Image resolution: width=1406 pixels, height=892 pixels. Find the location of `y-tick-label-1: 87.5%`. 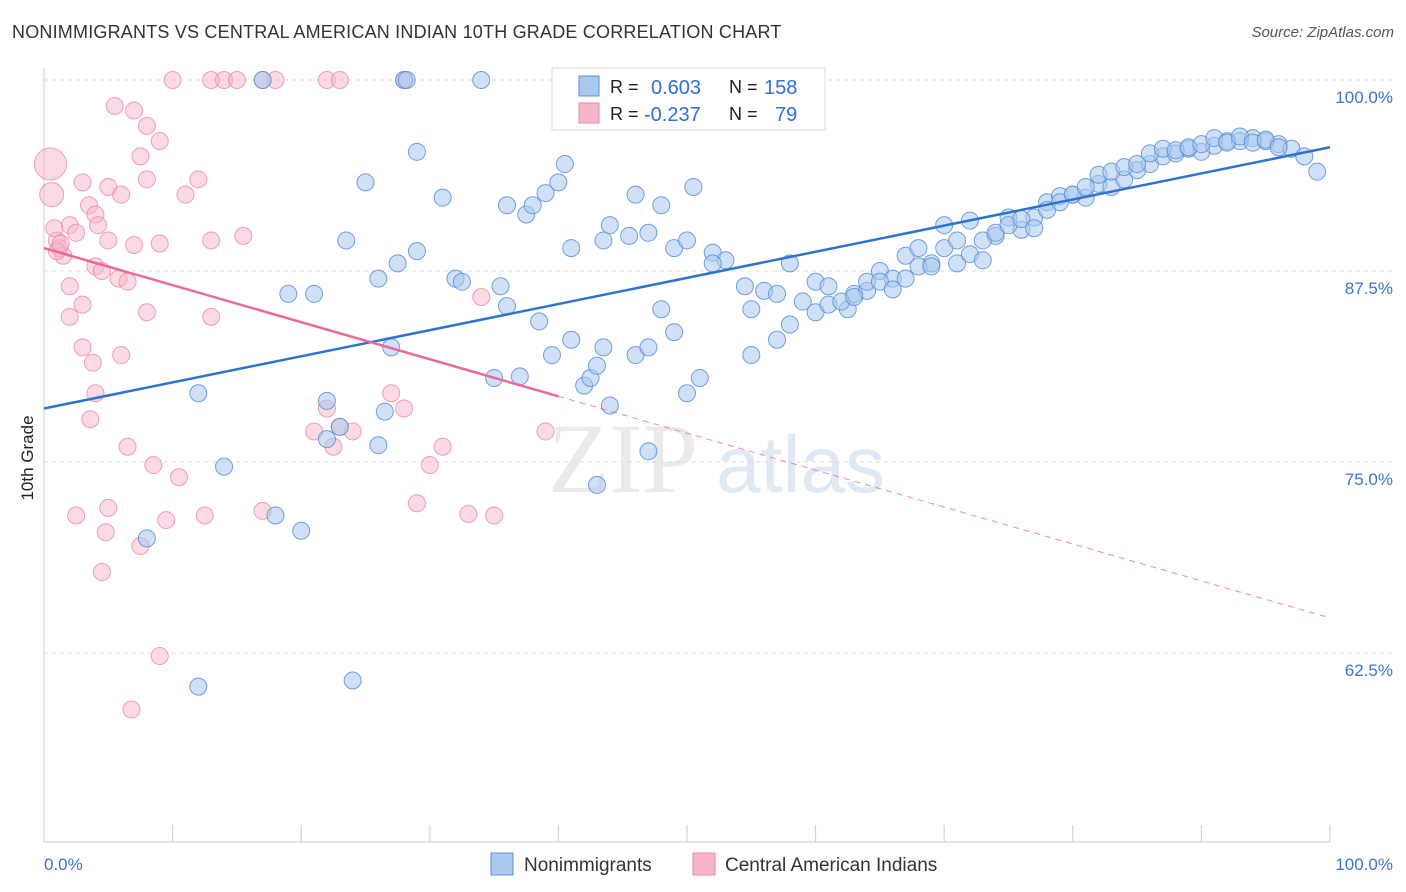

y-tick-label-1: 87.5% is located at coordinates (1369, 288).